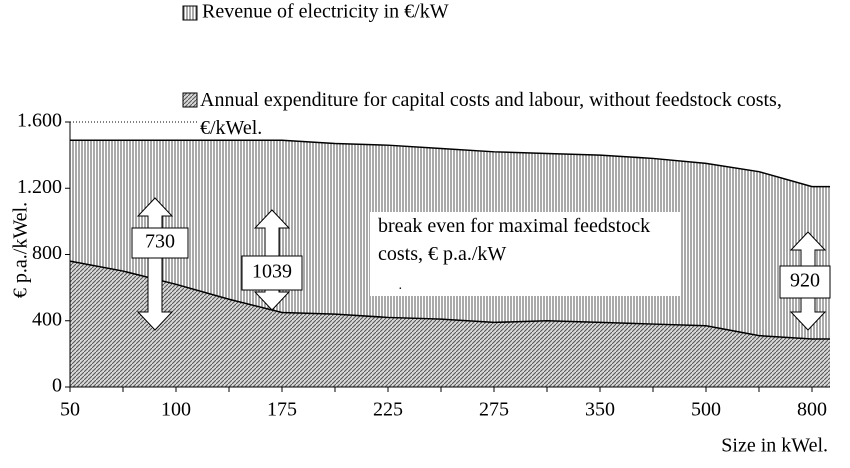  I want to click on area-line, so click(450, 163).